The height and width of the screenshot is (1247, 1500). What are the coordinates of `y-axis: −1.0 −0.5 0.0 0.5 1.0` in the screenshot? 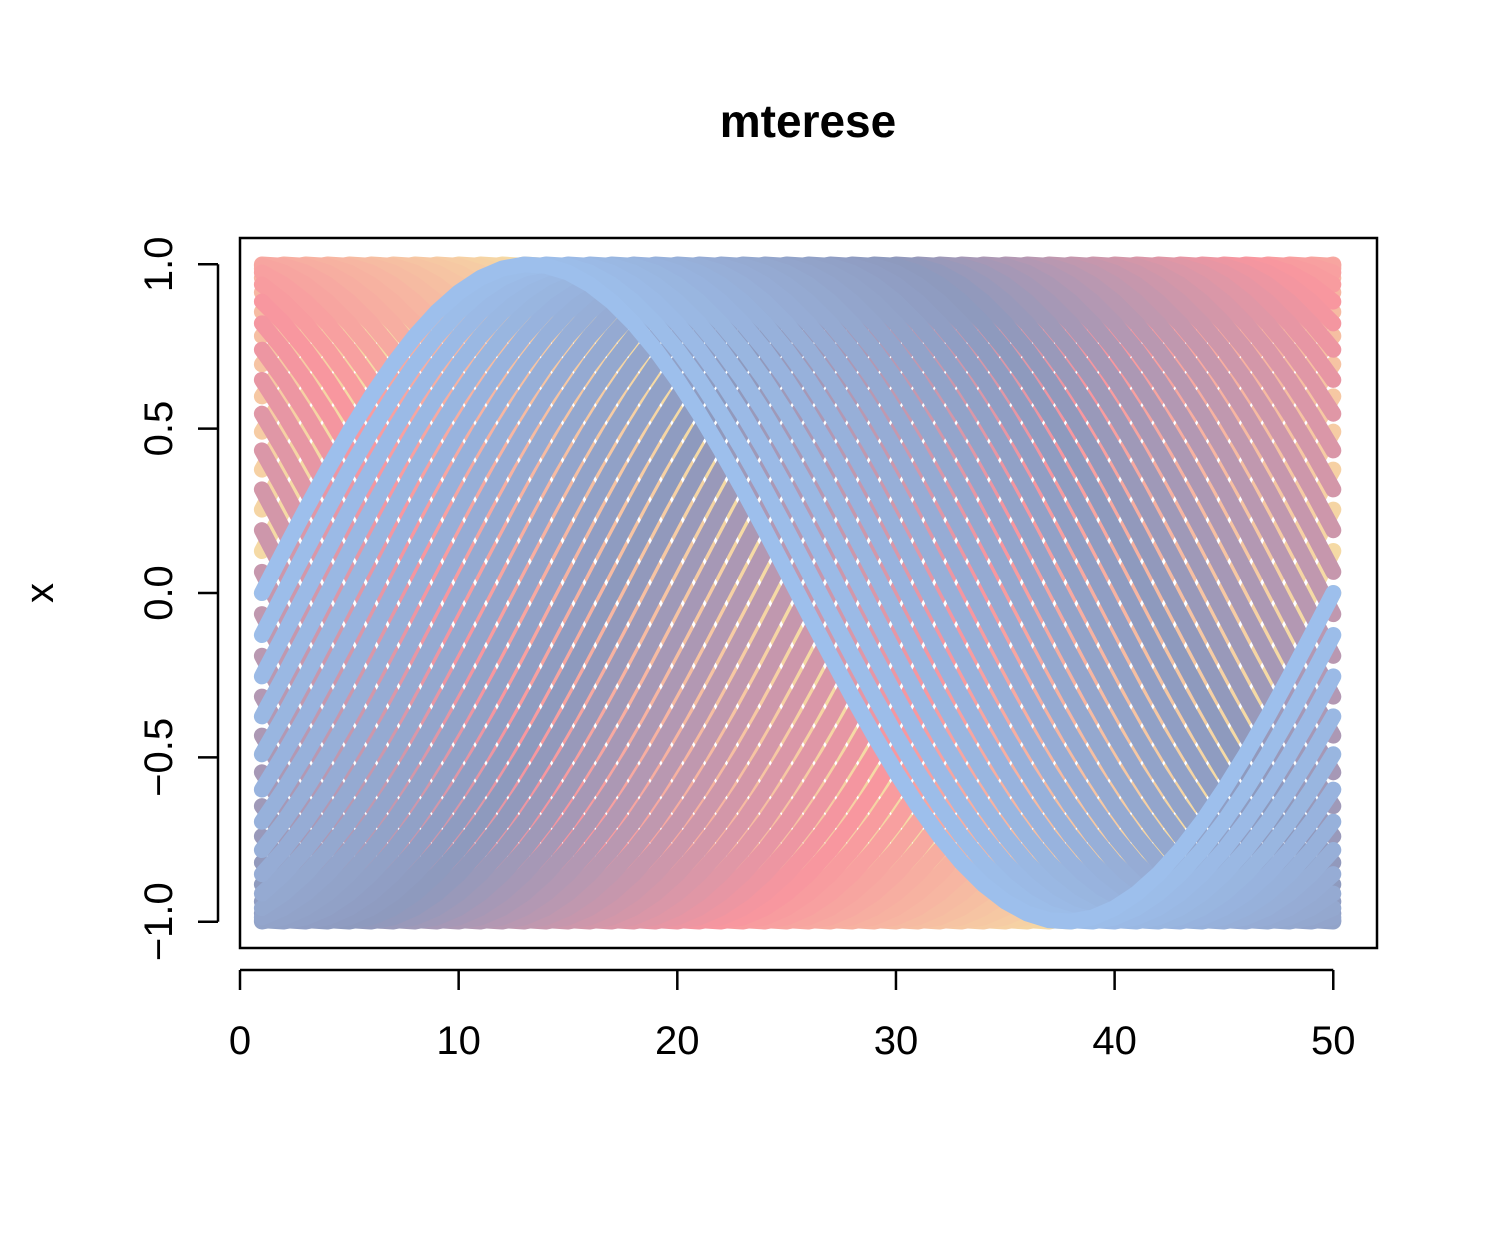 It's located at (178, 598).